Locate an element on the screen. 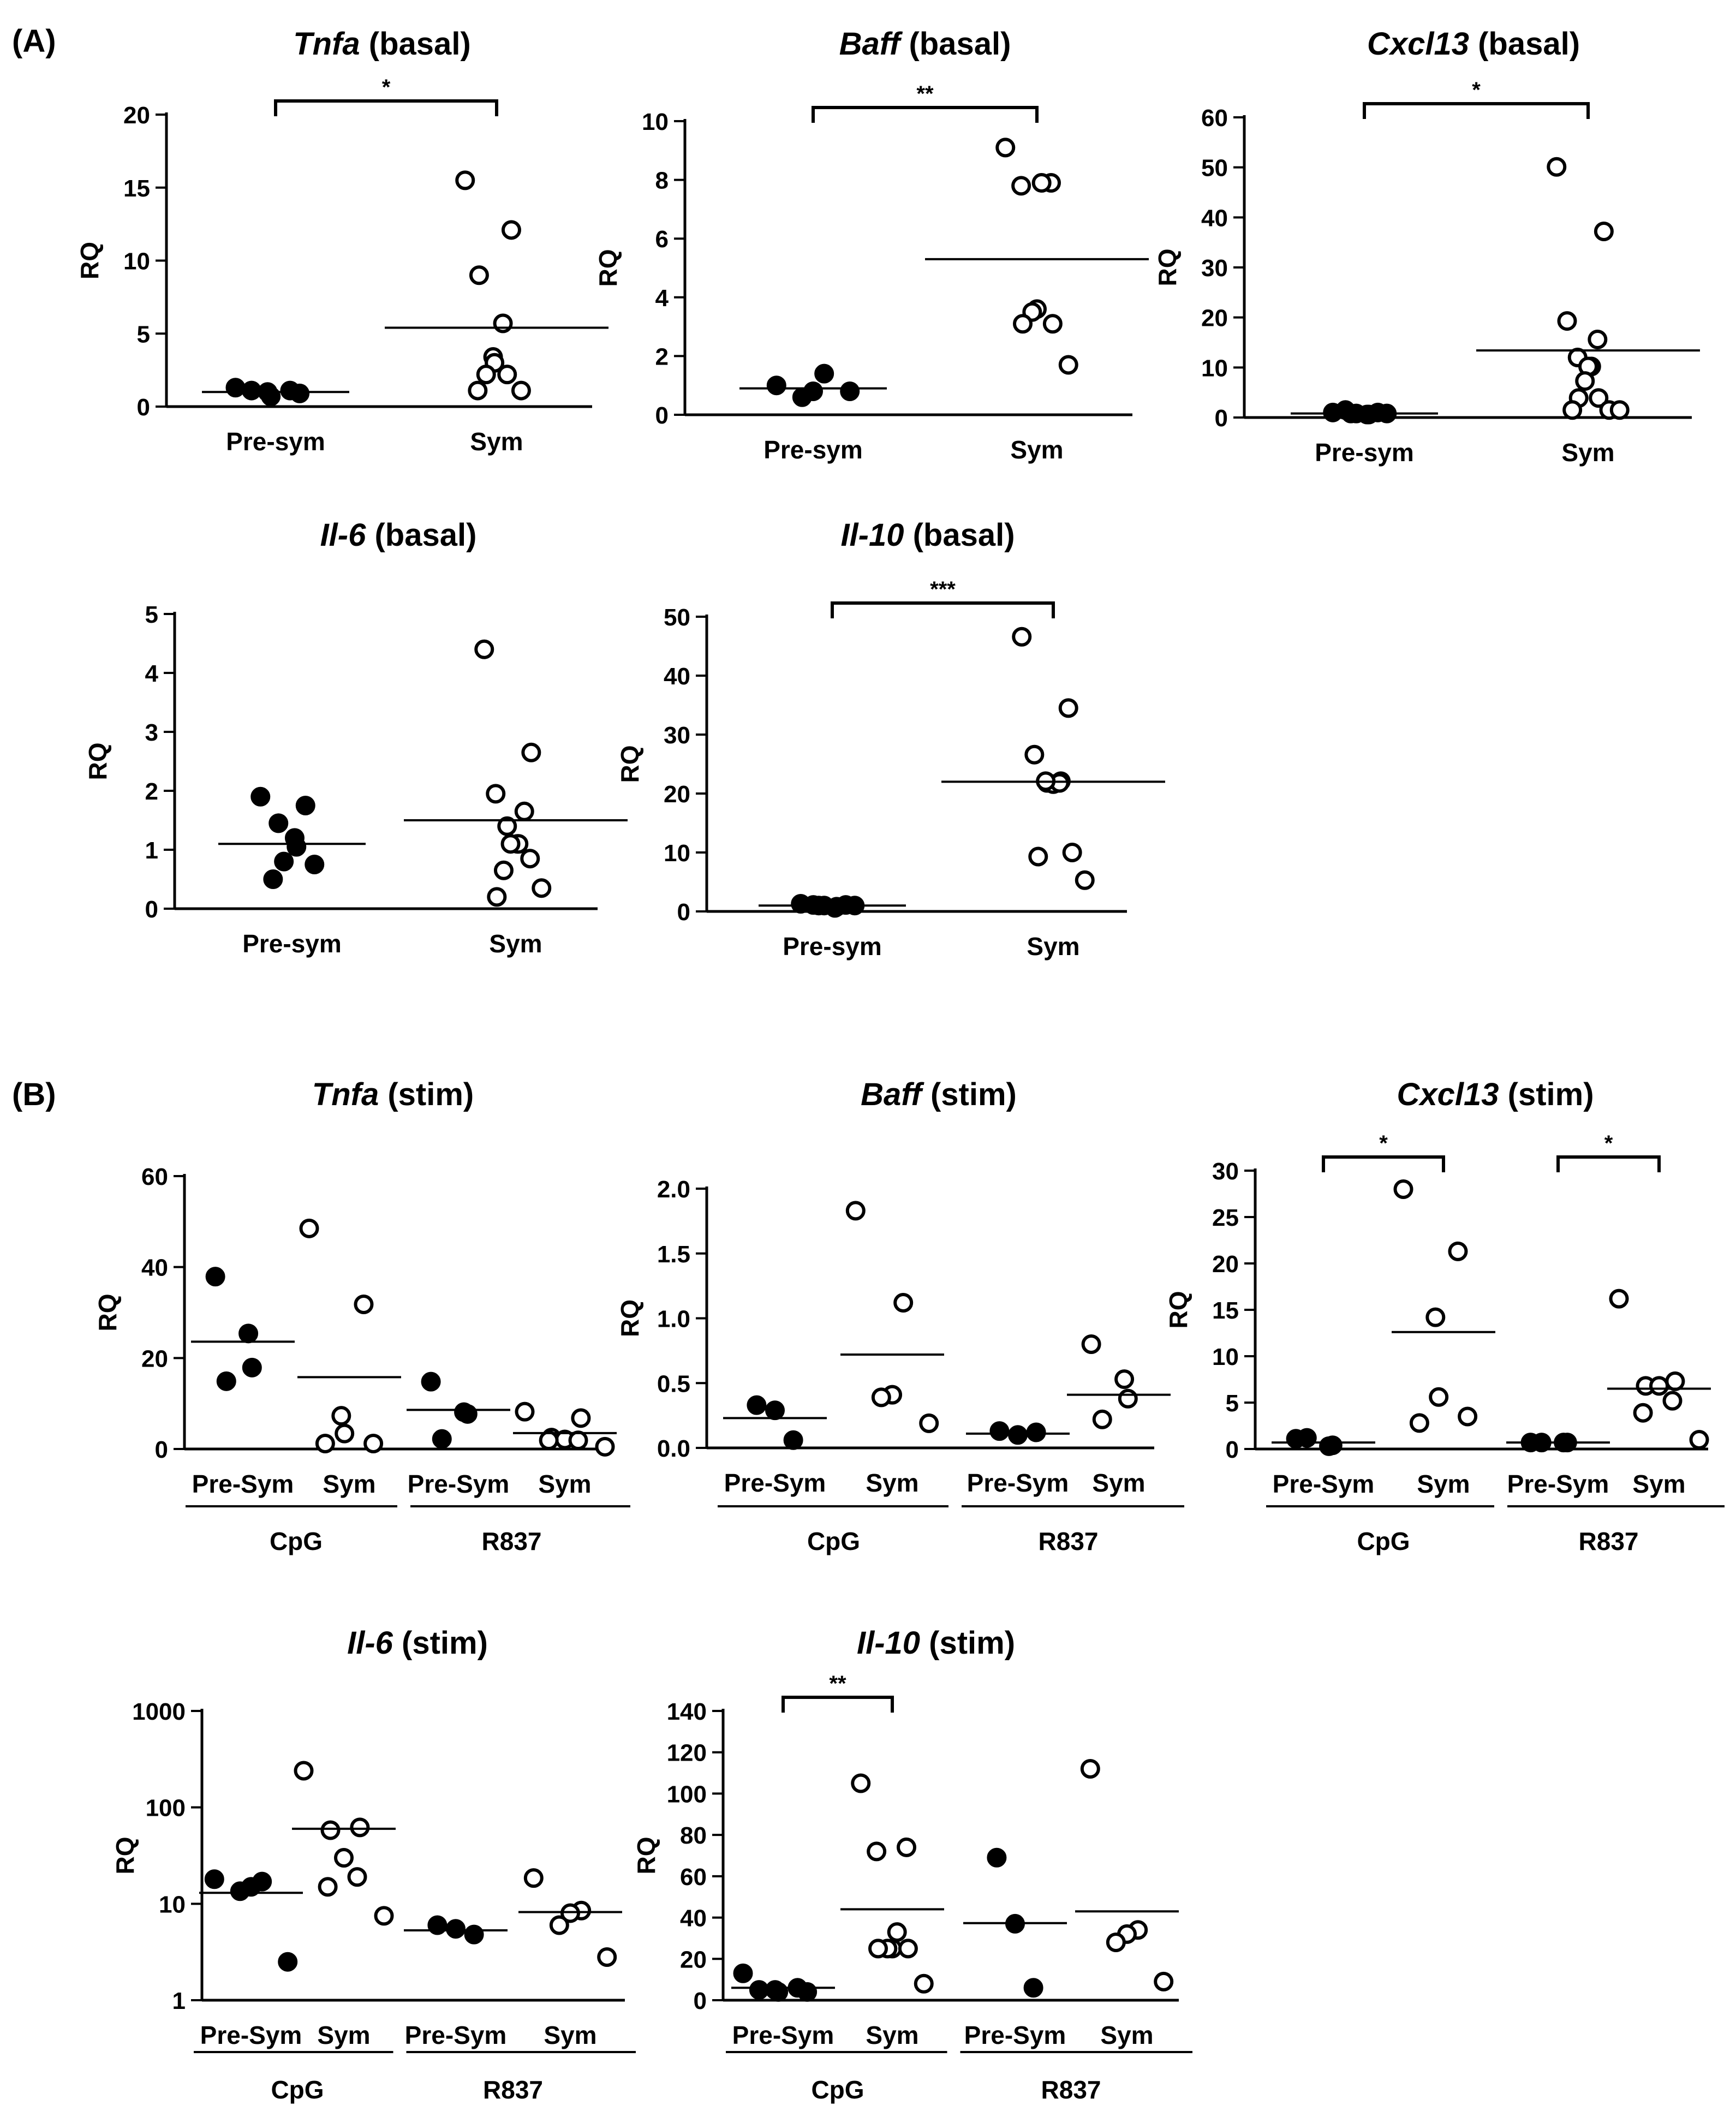 This screenshot has width=1736, height=2117. significance-bracket is located at coordinates (925, 114).